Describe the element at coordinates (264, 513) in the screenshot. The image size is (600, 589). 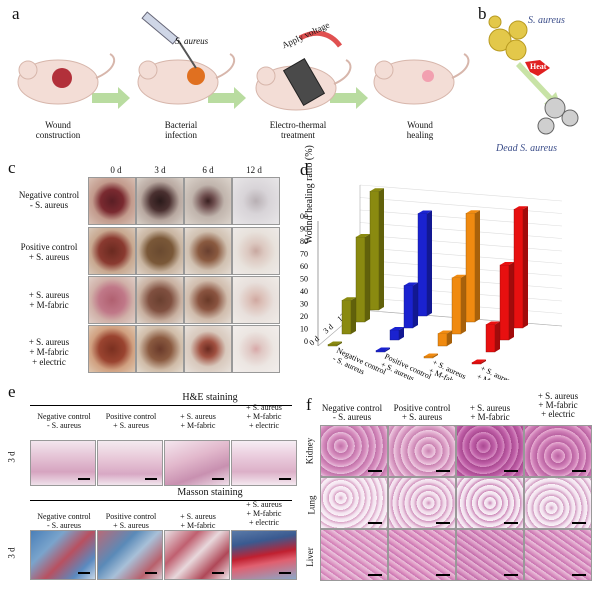
I see `masson-group-4-label: + S. aureus + M-fabric + electric` at that location.